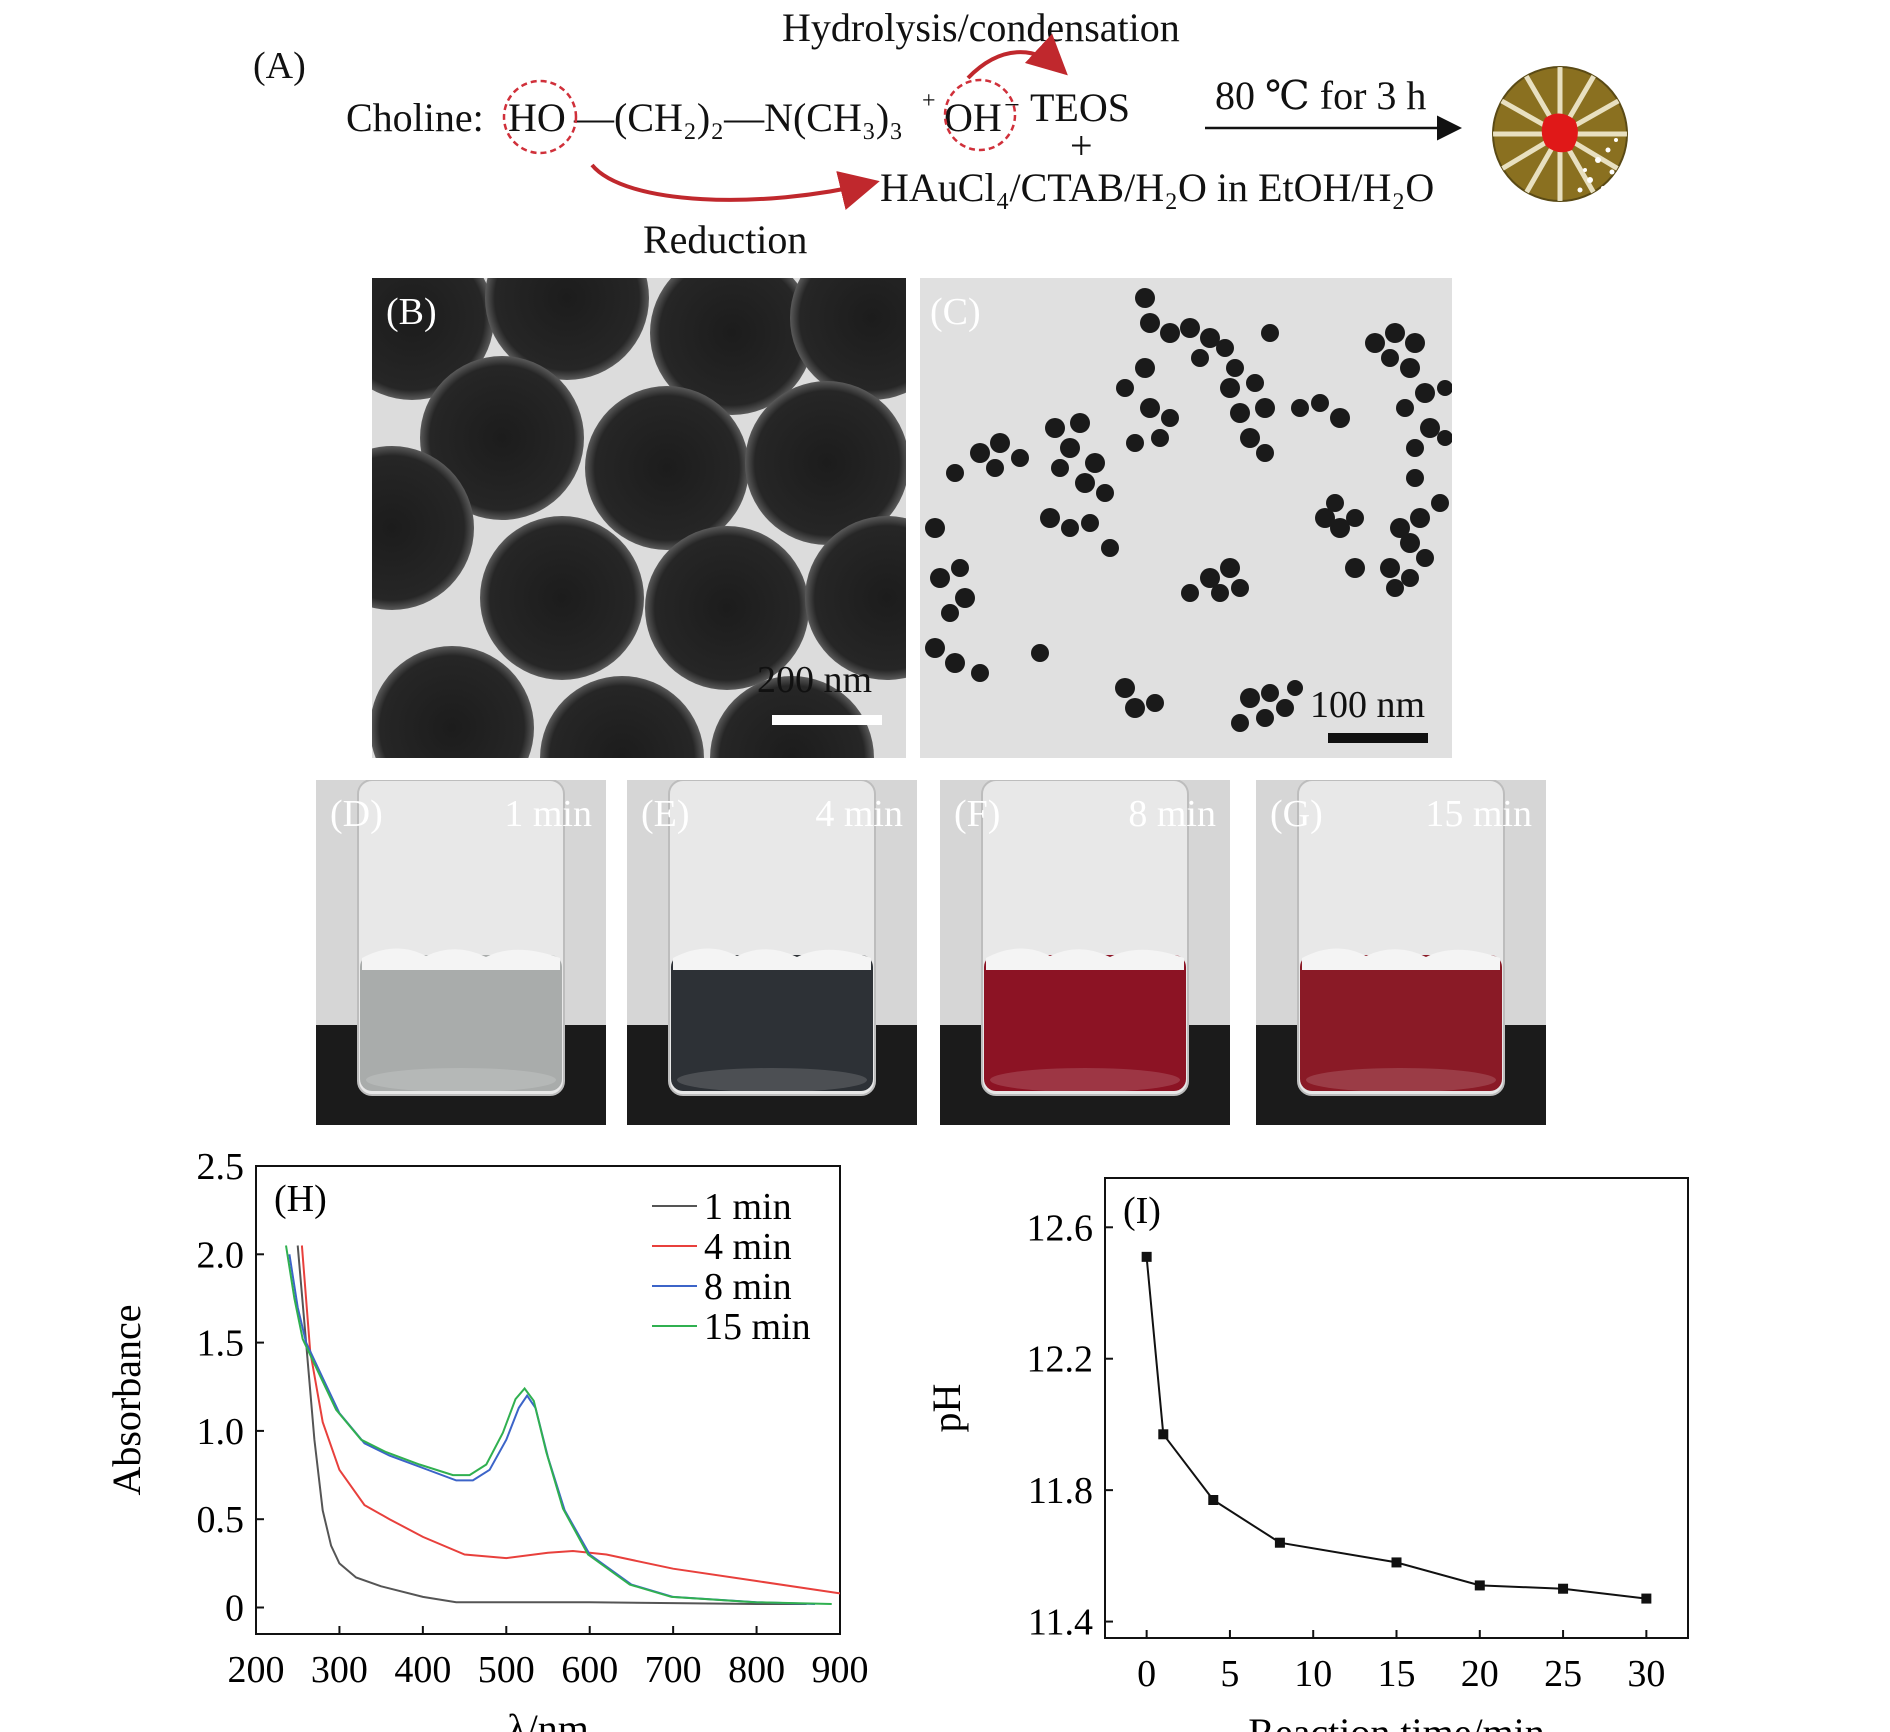 This screenshot has width=1890, height=1732. What do you see at coordinates (735, 186) in the screenshot?
I see `reduction-arrow` at bounding box center [735, 186].